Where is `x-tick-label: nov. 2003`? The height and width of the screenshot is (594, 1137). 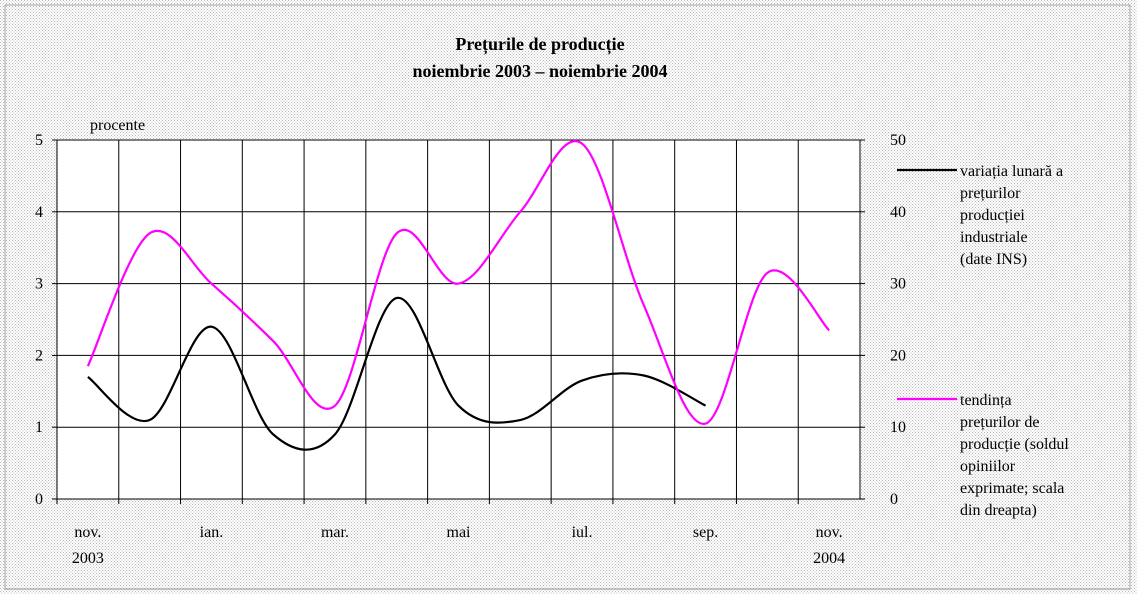
x-tick-label: nov. 2003 is located at coordinates (88, 545).